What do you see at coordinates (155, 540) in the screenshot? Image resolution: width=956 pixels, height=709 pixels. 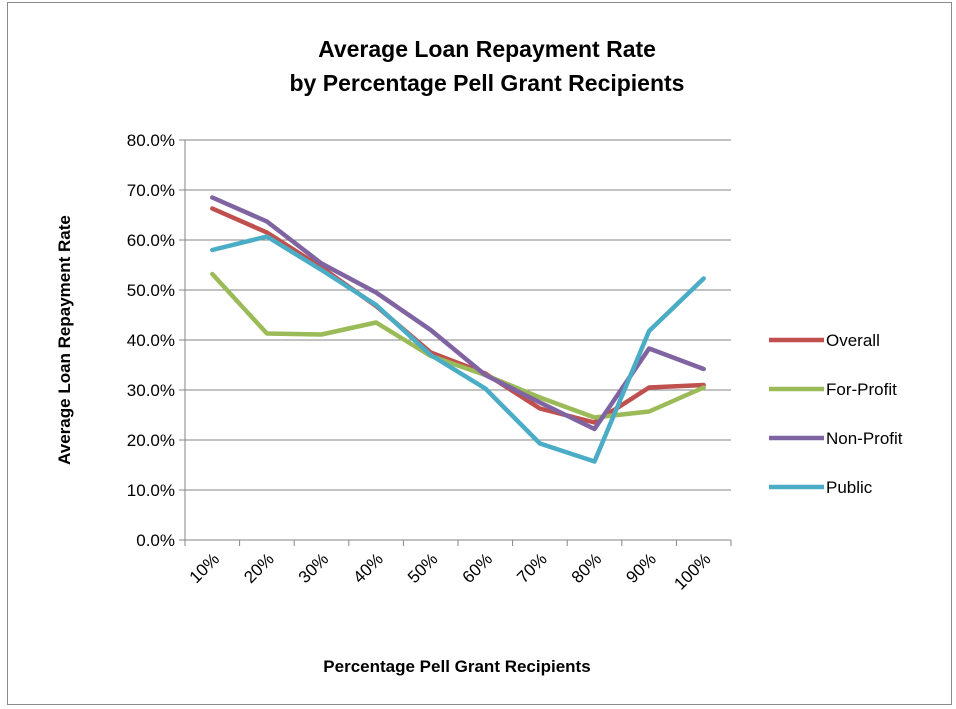 I see `y-tick-label: 0.0%` at bounding box center [155, 540].